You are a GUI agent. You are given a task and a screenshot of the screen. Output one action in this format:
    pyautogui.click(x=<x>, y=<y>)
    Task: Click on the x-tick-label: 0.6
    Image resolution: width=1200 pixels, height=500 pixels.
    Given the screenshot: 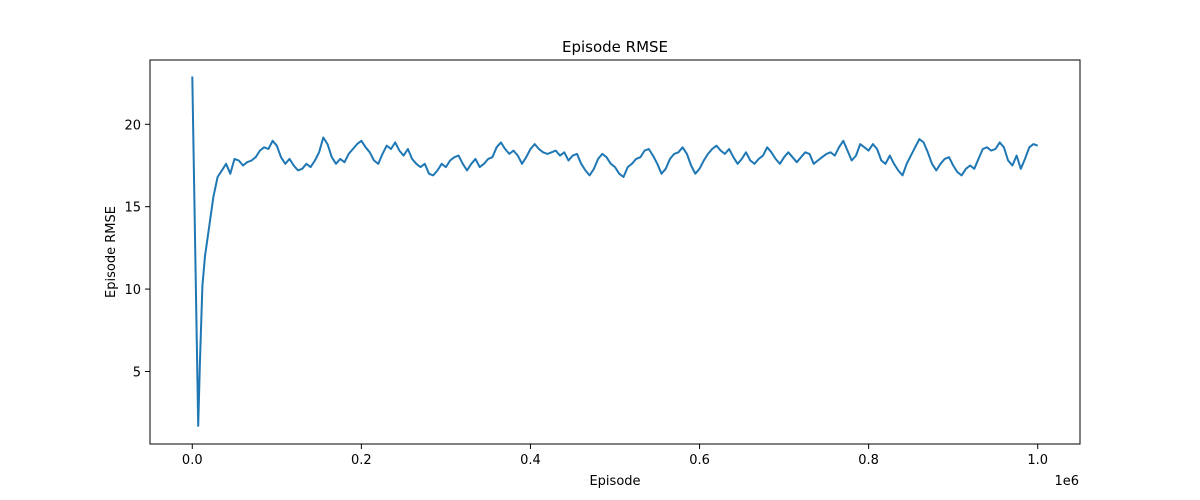 What is the action you would take?
    pyautogui.click(x=699, y=460)
    